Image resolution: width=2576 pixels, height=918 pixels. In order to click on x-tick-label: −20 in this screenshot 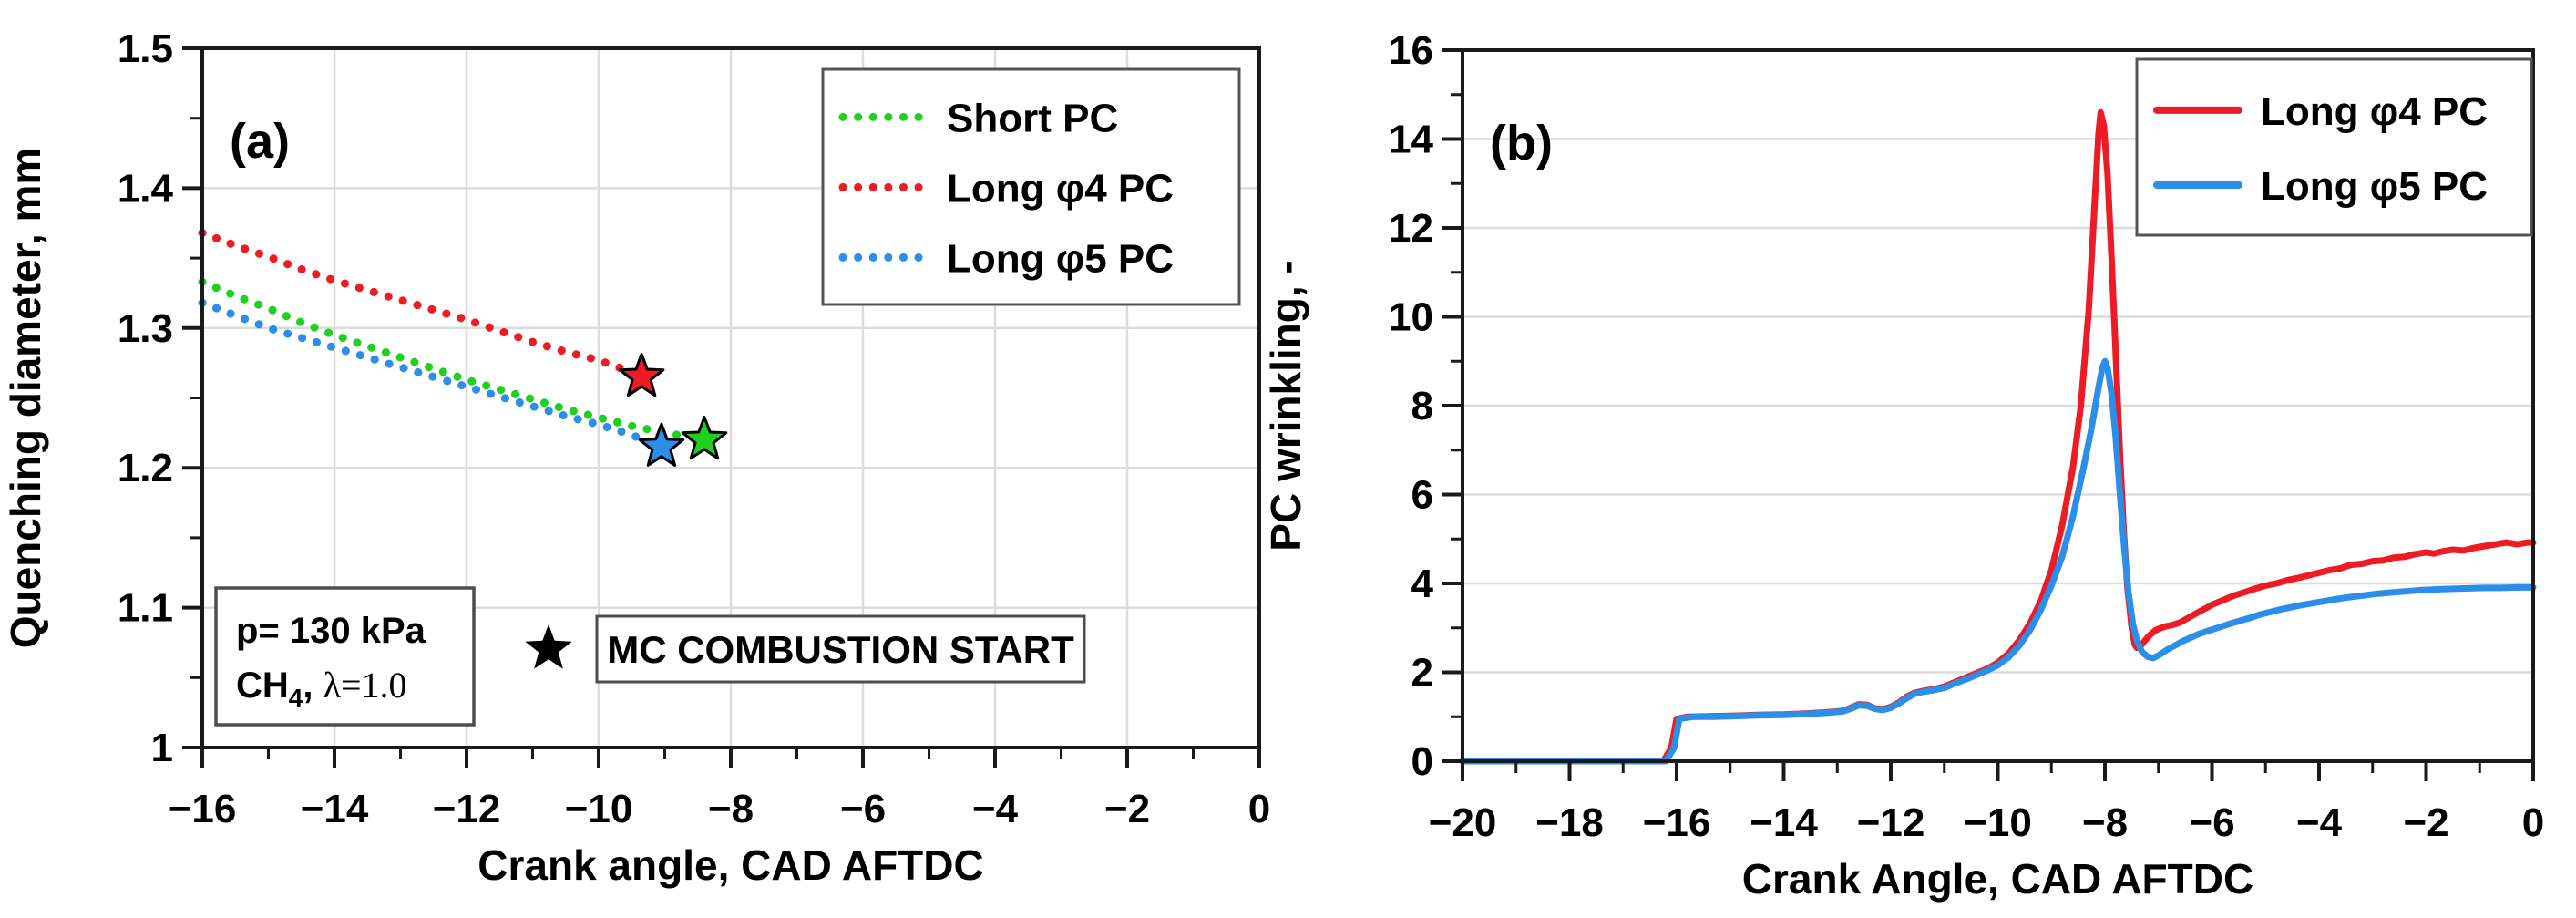, I will do `click(1463, 822)`.